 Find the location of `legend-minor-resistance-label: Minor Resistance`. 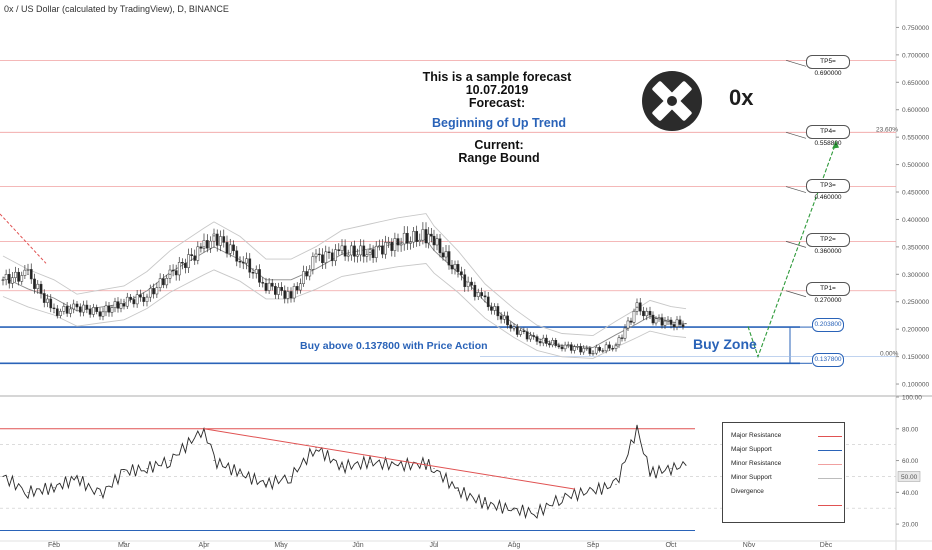

legend-minor-resistance-label: Minor Resistance is located at coordinates (756, 463).